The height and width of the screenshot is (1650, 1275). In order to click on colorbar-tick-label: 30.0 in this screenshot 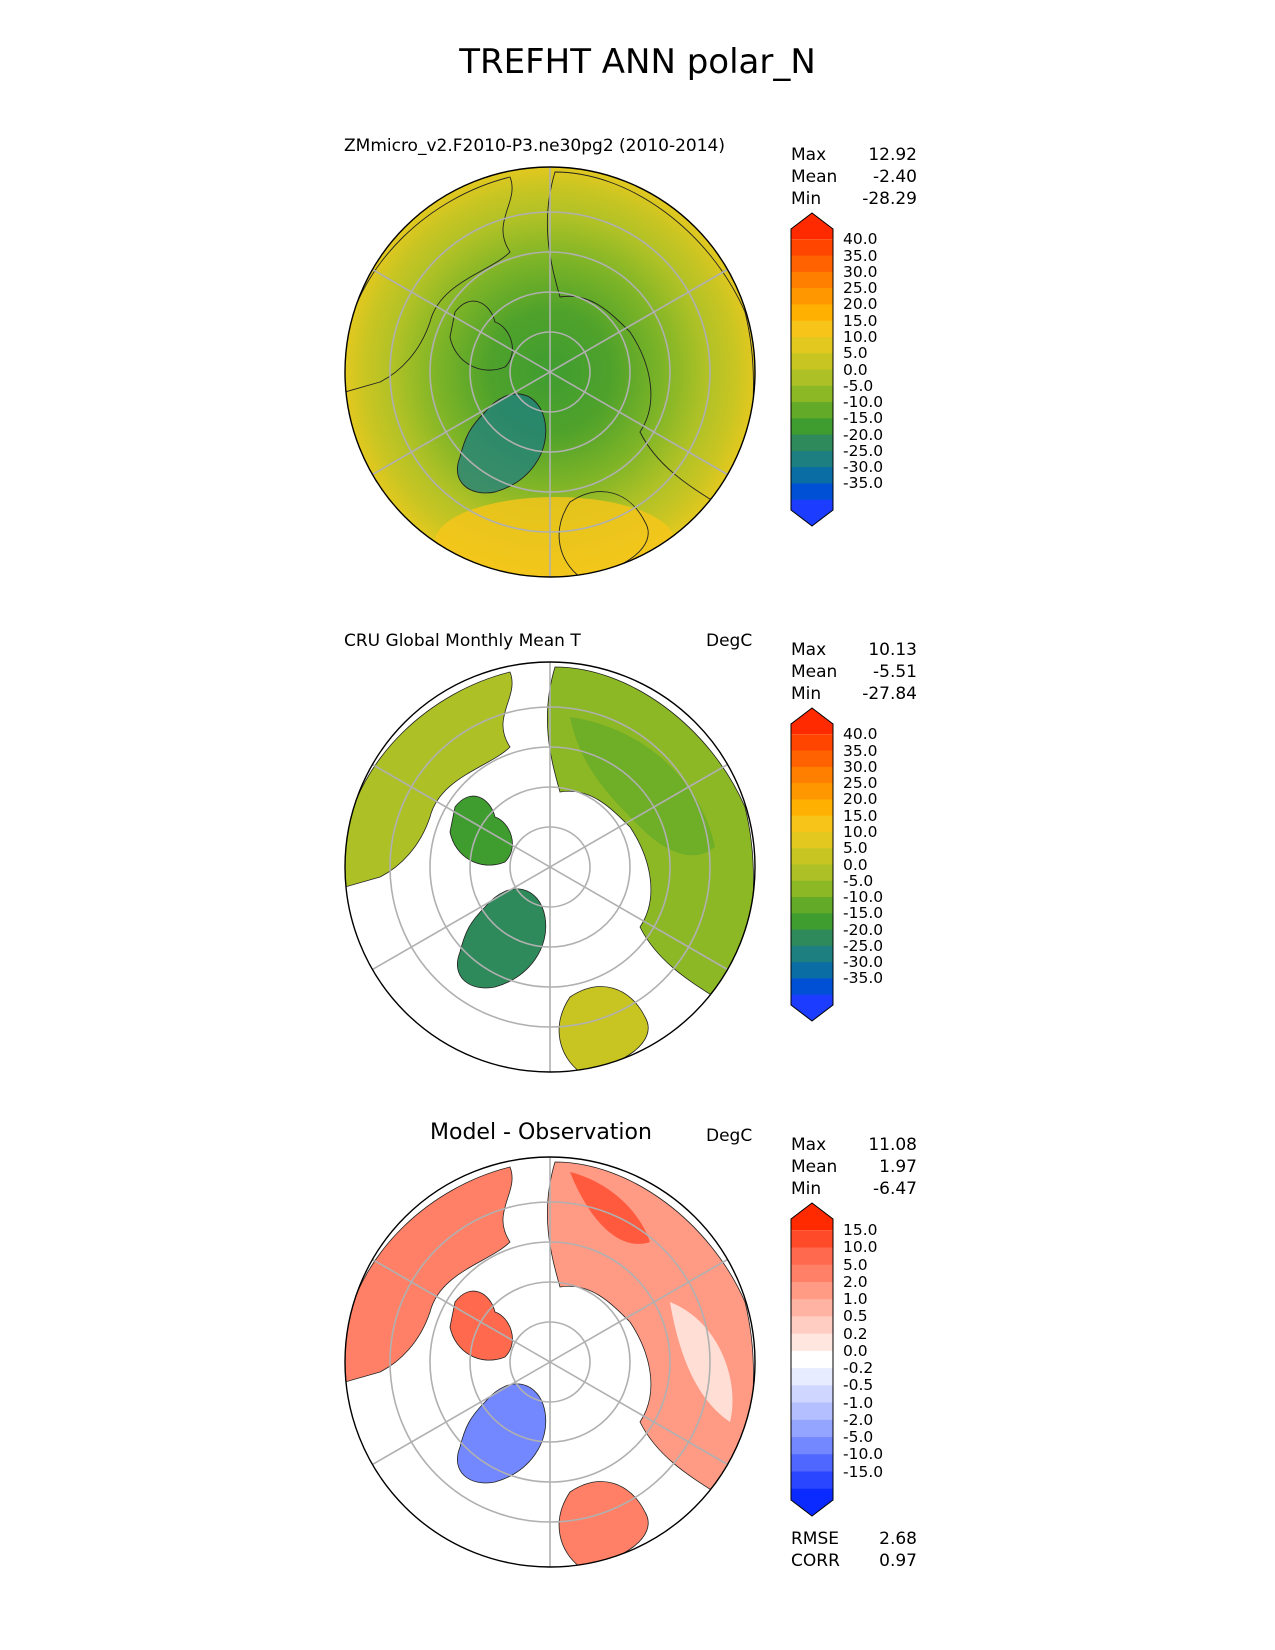, I will do `click(860, 766)`.